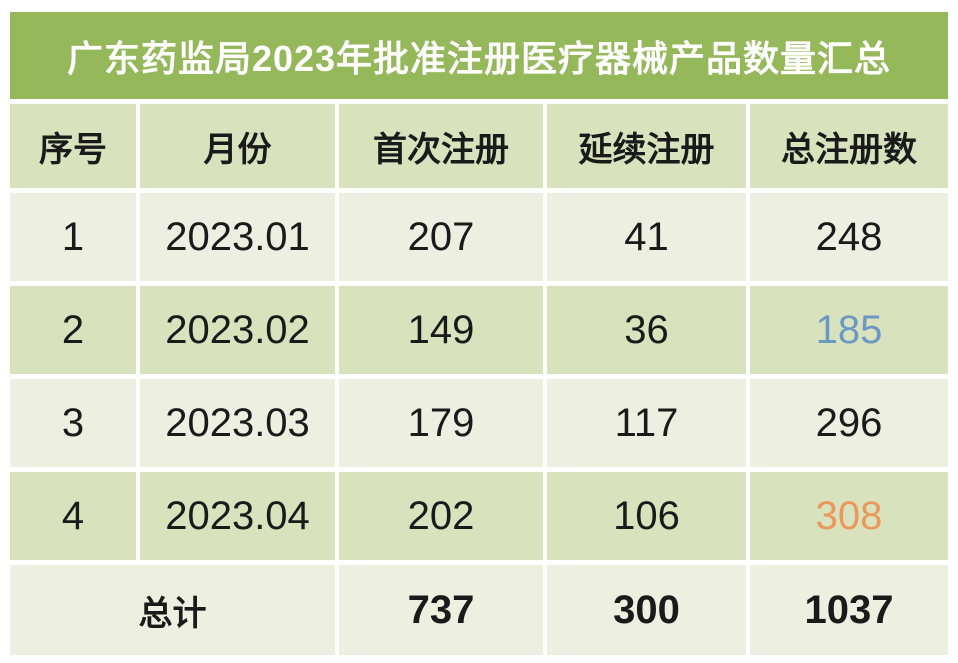 This screenshot has height=663, width=958. What do you see at coordinates (646, 423) in the screenshot?
I see `cell-renewal-registration: 117` at bounding box center [646, 423].